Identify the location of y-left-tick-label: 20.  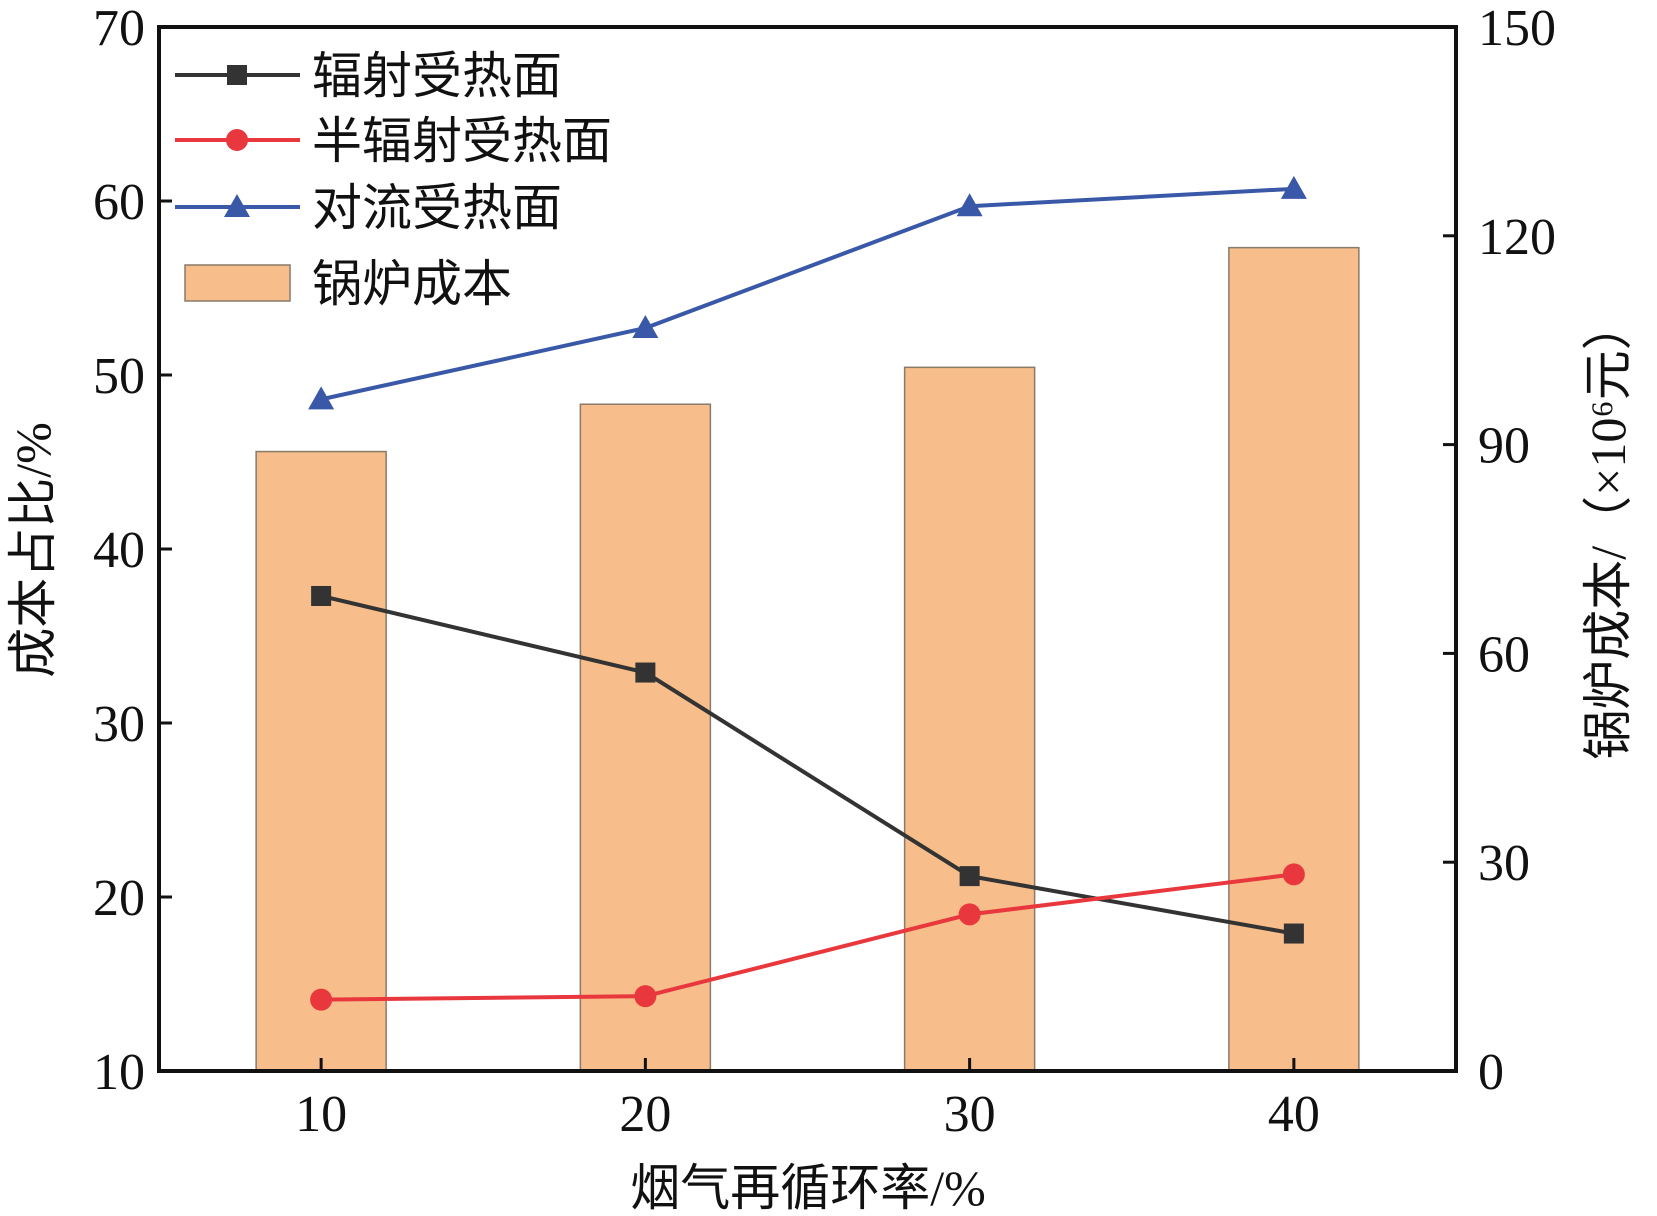
(119, 898).